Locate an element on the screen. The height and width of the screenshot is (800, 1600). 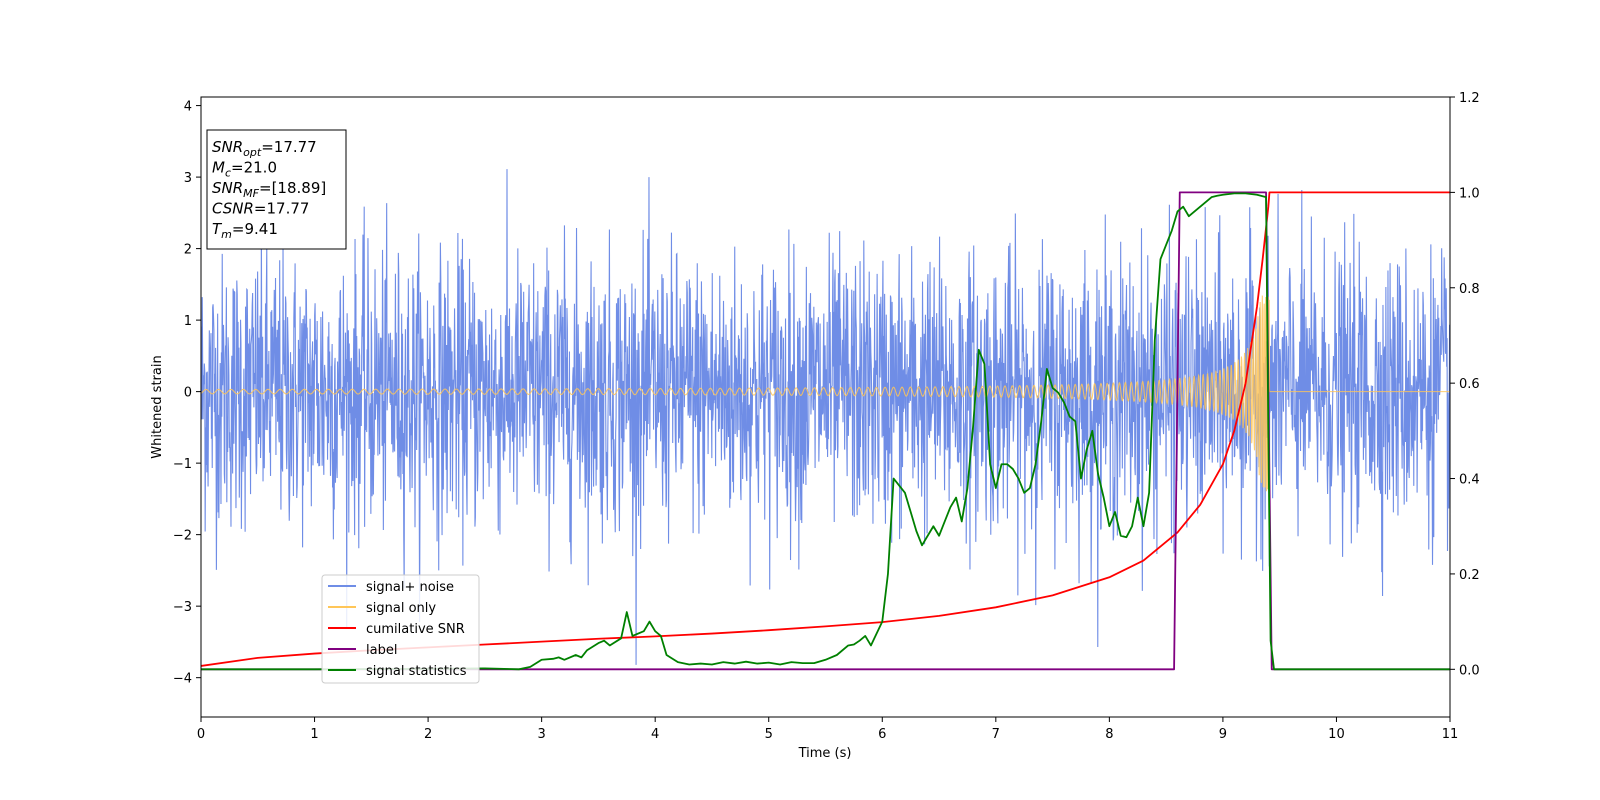
annotation-symbol: CSNR is located at coordinates (233, 209).